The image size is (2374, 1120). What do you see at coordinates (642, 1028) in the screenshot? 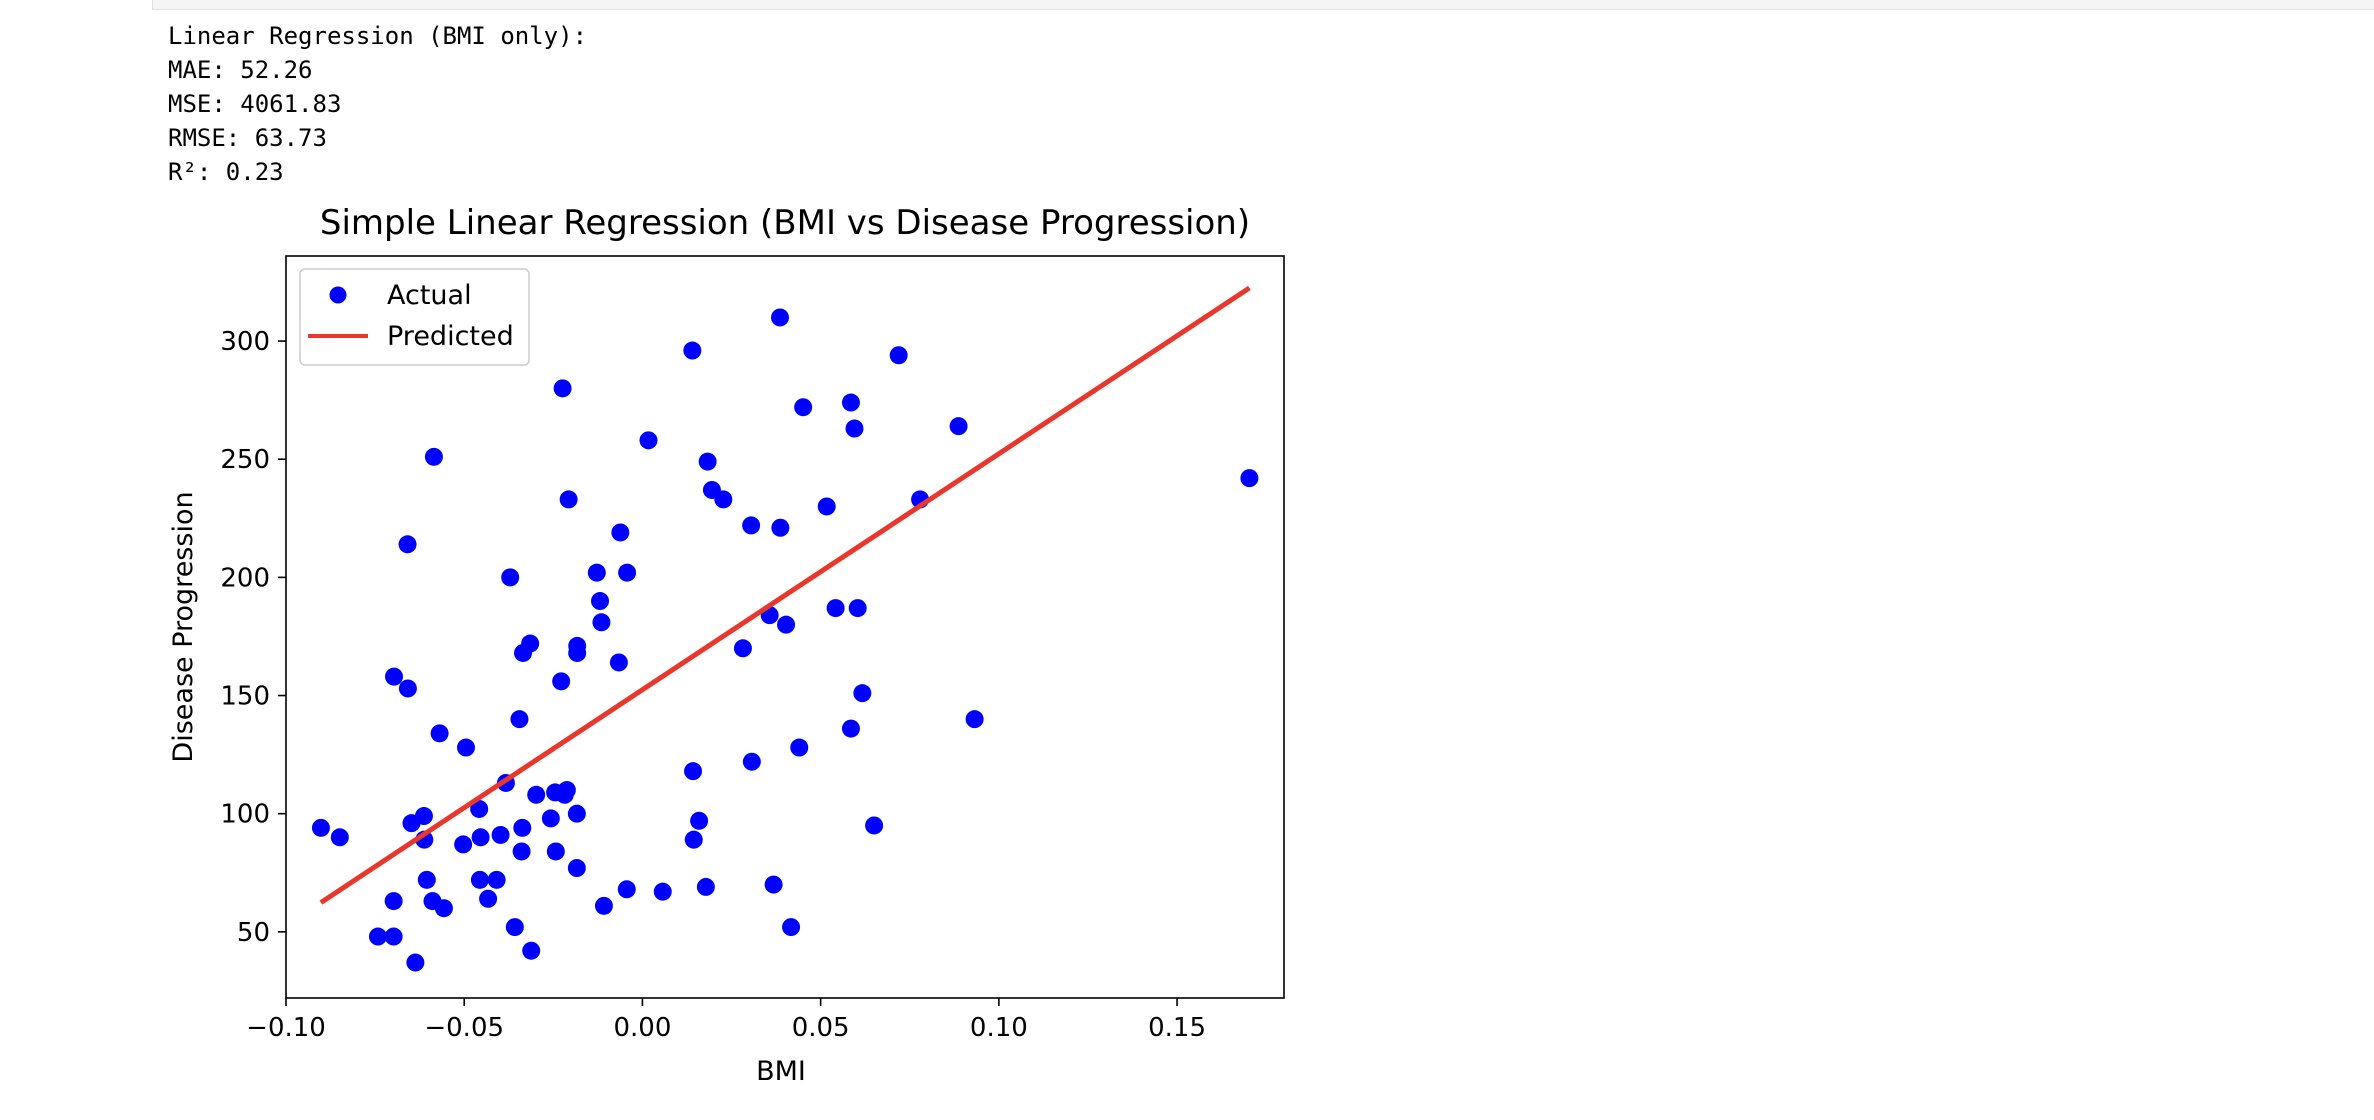
I see `x-tick-label: 0.00` at bounding box center [642, 1028].